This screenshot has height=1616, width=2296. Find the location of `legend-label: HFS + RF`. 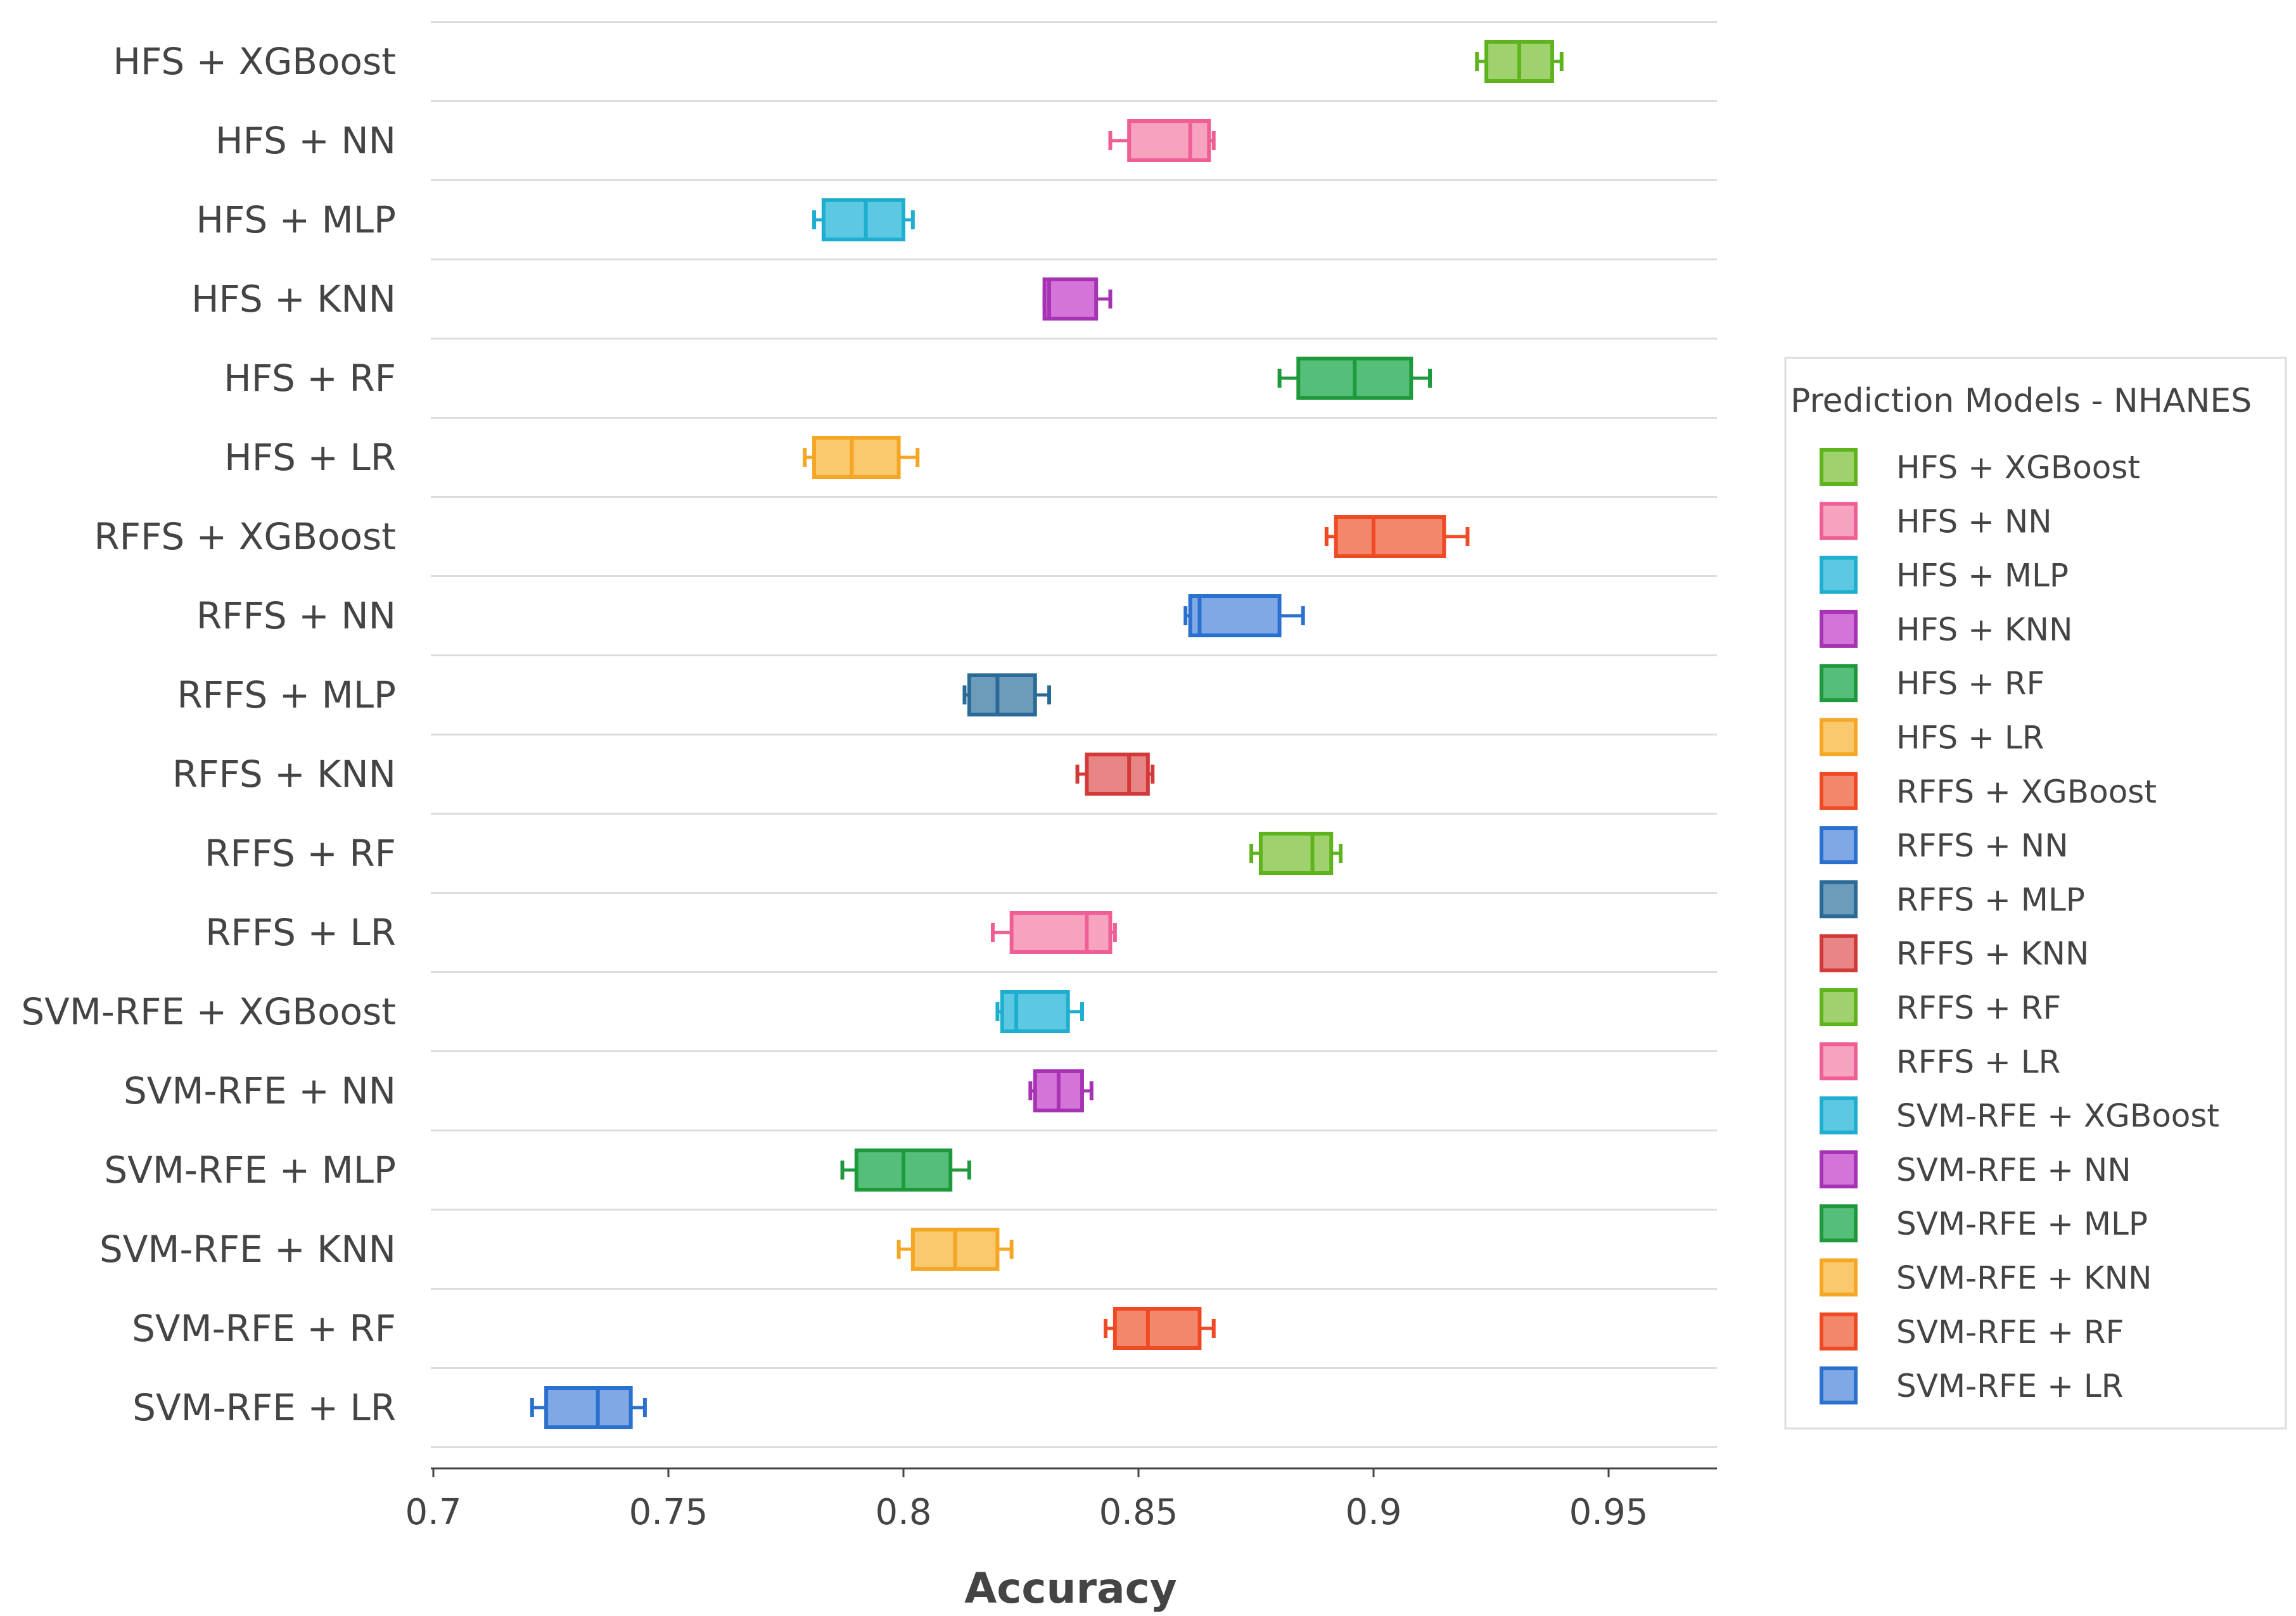

legend-label: HFS + RF is located at coordinates (1970, 683).